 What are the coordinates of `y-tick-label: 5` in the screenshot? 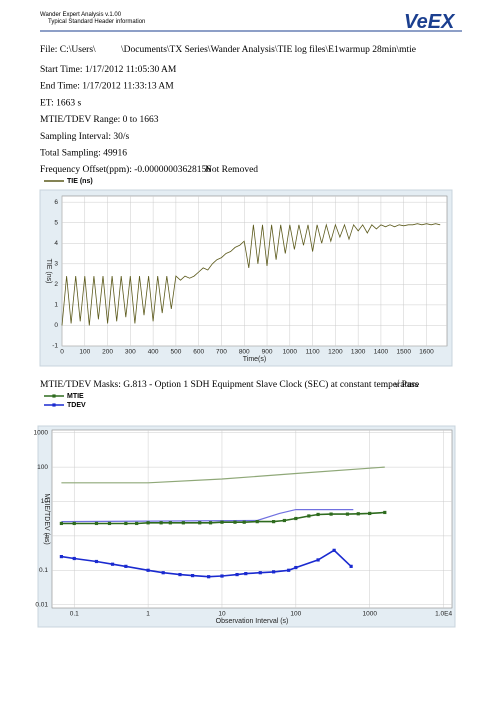 It's located at (56, 222).